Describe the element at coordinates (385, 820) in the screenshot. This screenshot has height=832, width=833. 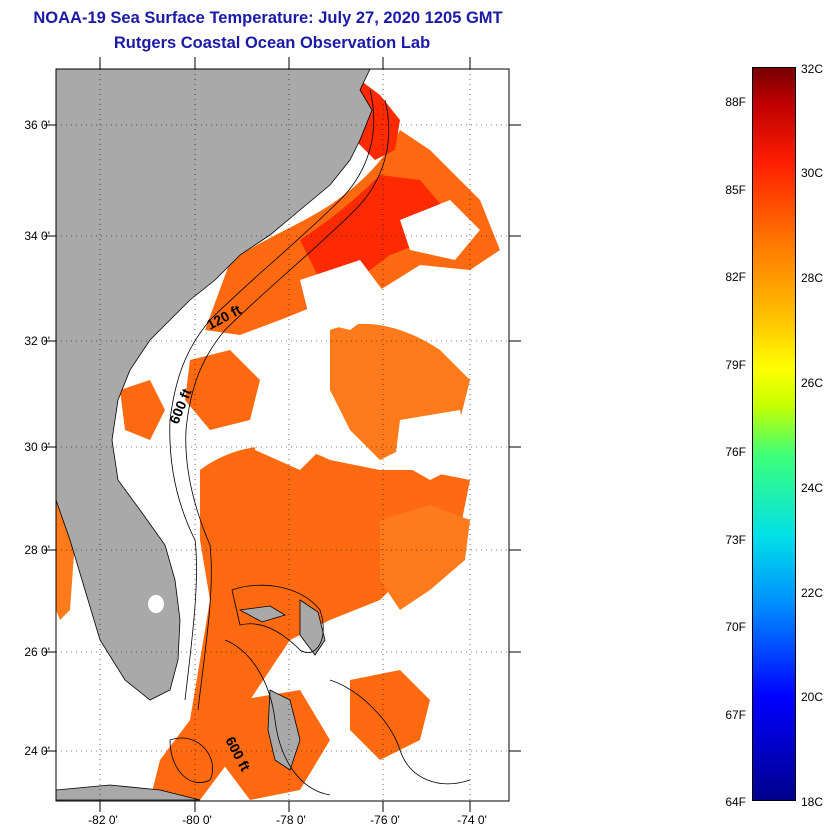
I see `lon-label-76: -76 0'` at that location.